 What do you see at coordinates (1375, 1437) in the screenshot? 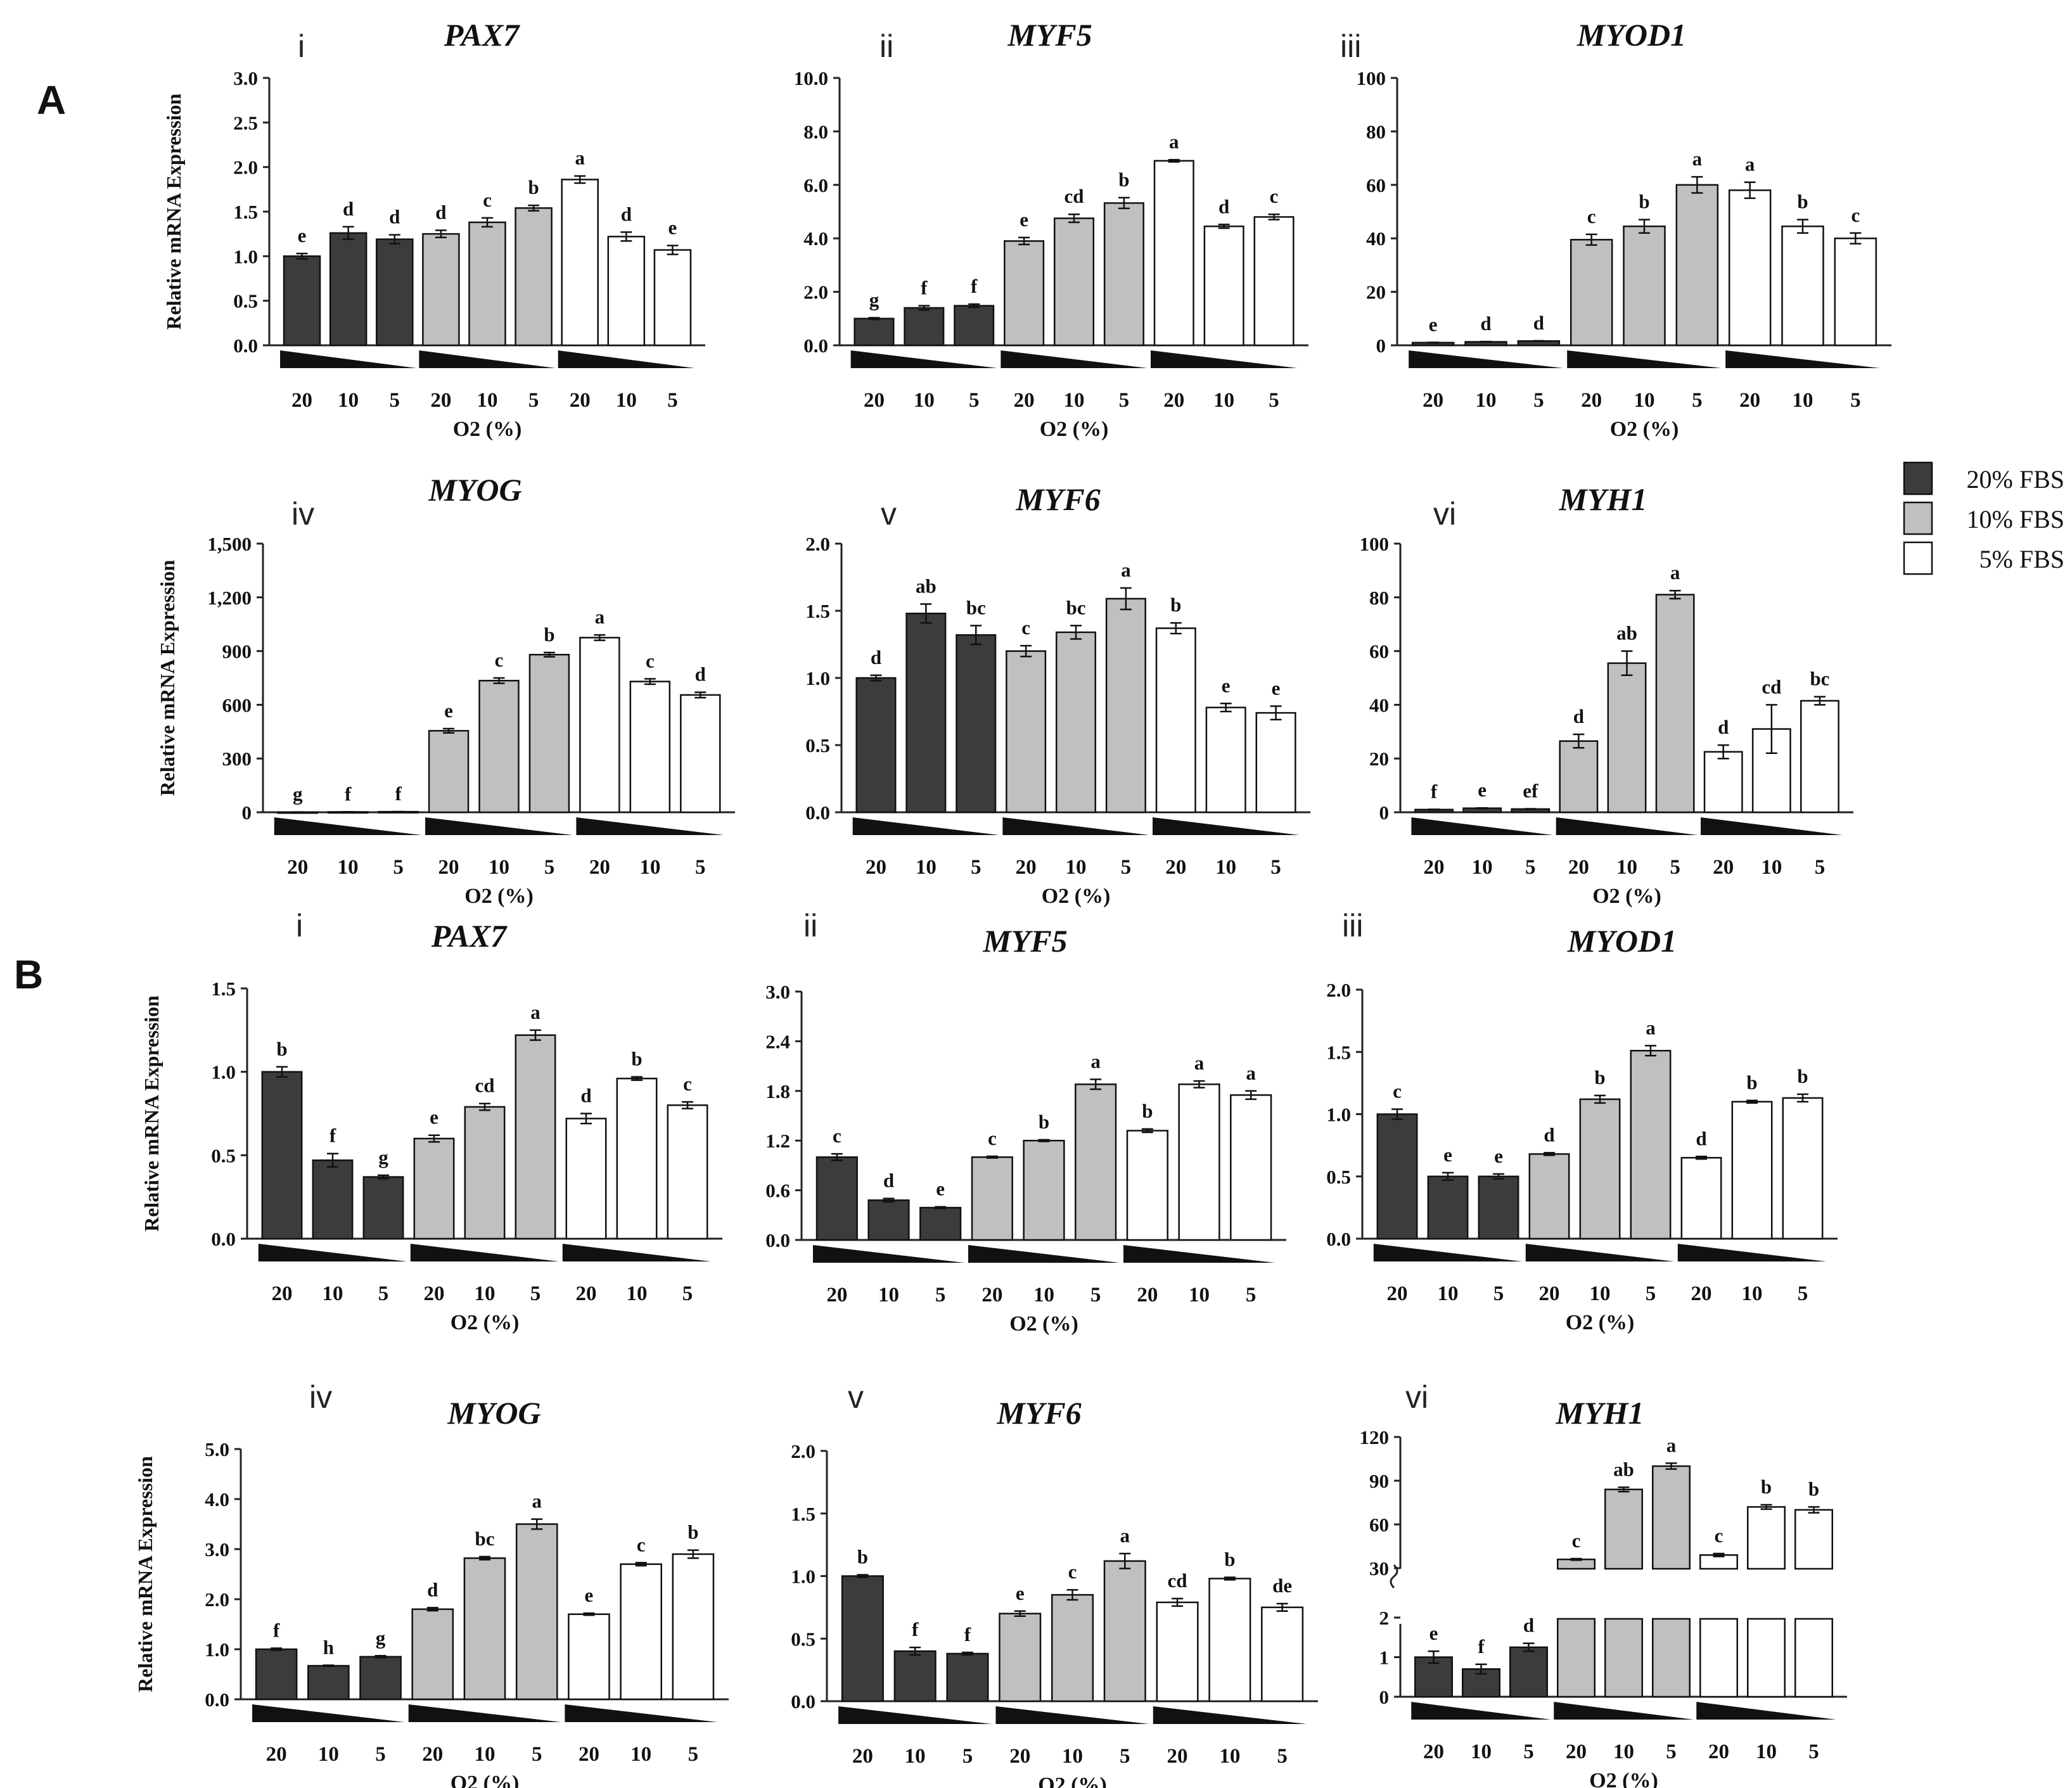
I see `y-tick-label: 120` at bounding box center [1375, 1437].